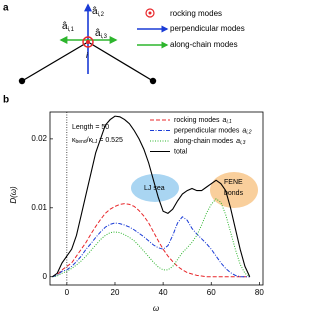 This screenshot has width=320, height=318. Describe the element at coordinates (6, 8) in the screenshot. I see `panel-label: a` at that location.